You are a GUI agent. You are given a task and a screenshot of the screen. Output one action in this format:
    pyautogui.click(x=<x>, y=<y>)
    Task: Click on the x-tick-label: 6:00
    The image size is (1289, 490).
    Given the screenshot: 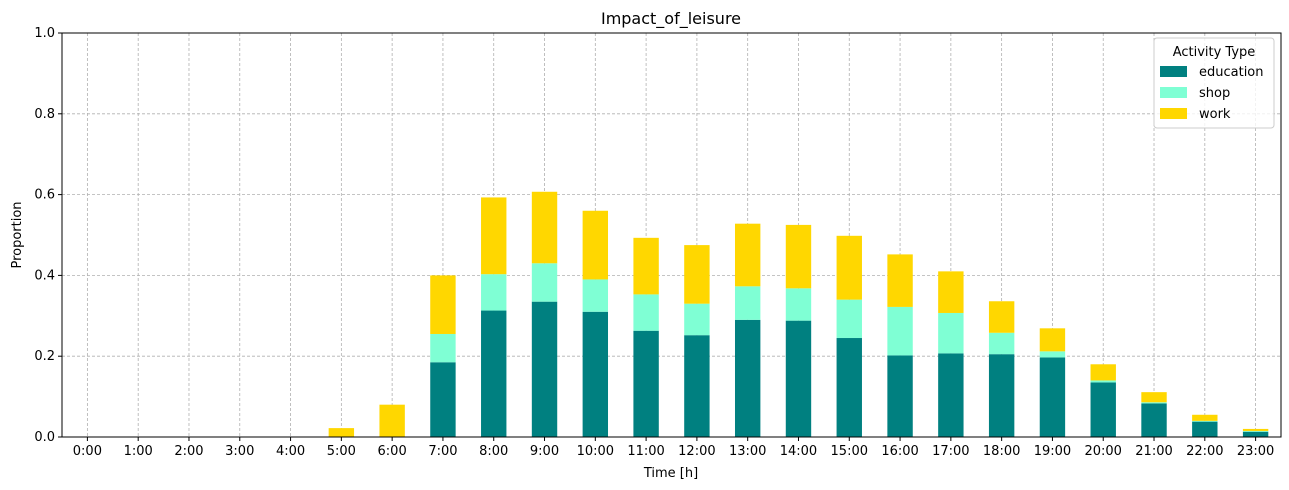 What is the action you would take?
    pyautogui.click(x=392, y=451)
    